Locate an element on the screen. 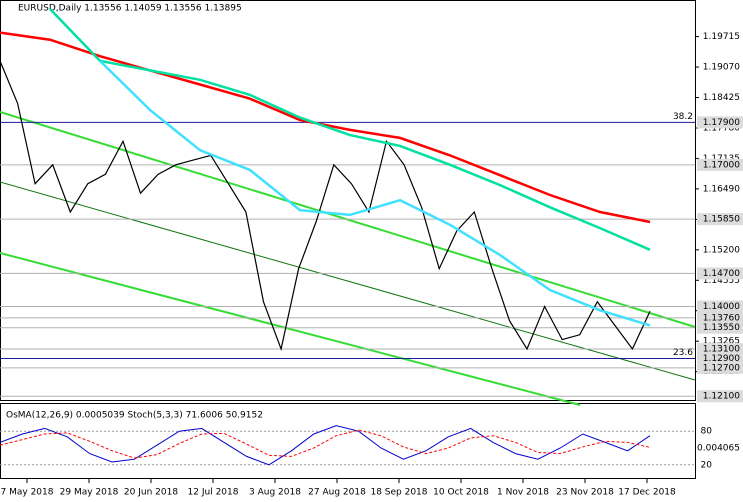  x-tick-label: 27 Aug 2018 is located at coordinates (337, 493).